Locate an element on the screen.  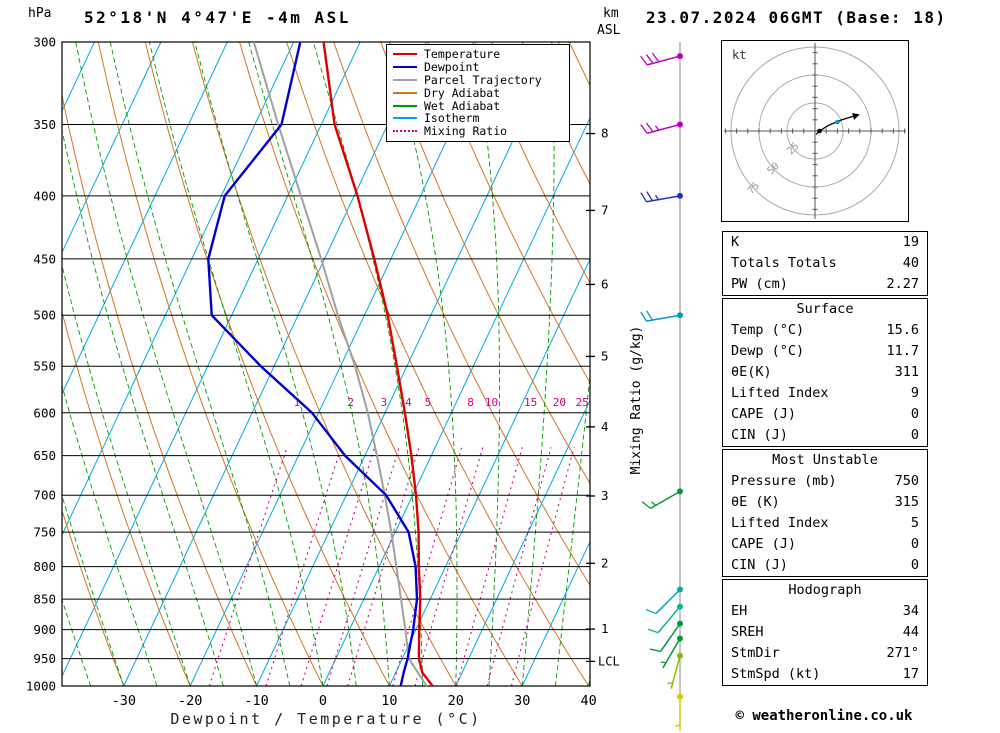
mixing-ratio-value-label: 25 is located at coordinates (582, 402).